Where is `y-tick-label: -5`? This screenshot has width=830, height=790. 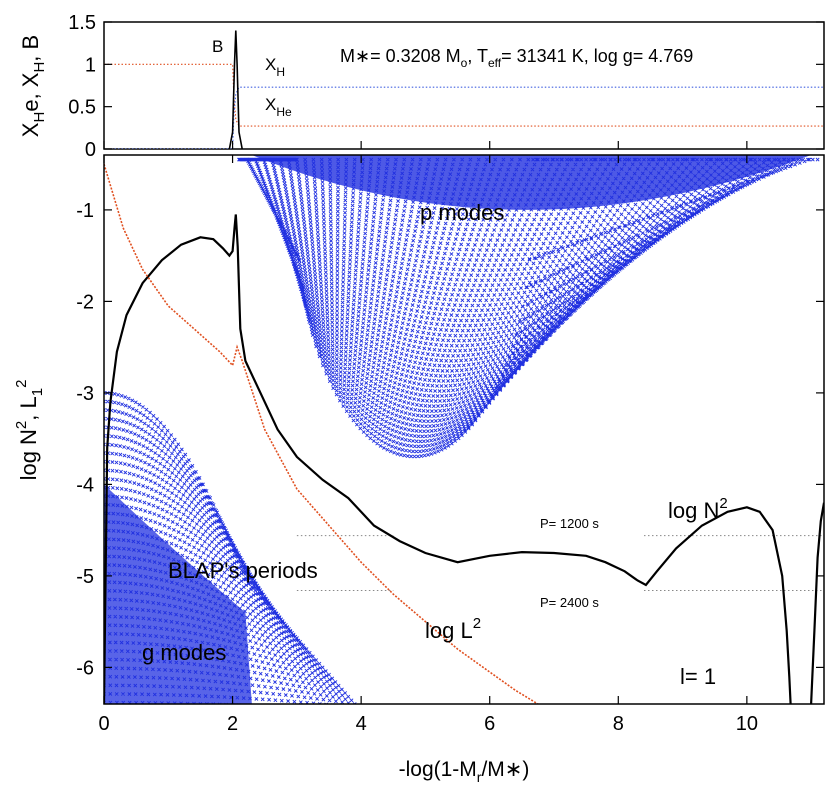 y-tick-label: -5 is located at coordinates (85, 577).